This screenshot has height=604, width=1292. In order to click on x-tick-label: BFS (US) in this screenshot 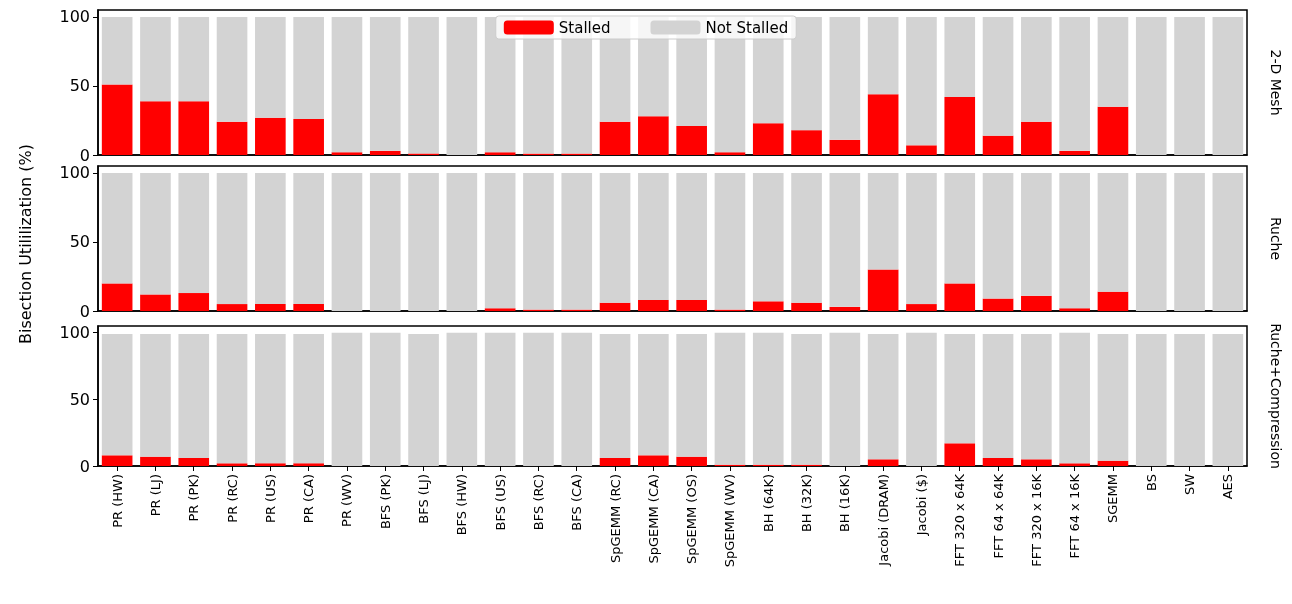, I will do `click(500, 502)`.